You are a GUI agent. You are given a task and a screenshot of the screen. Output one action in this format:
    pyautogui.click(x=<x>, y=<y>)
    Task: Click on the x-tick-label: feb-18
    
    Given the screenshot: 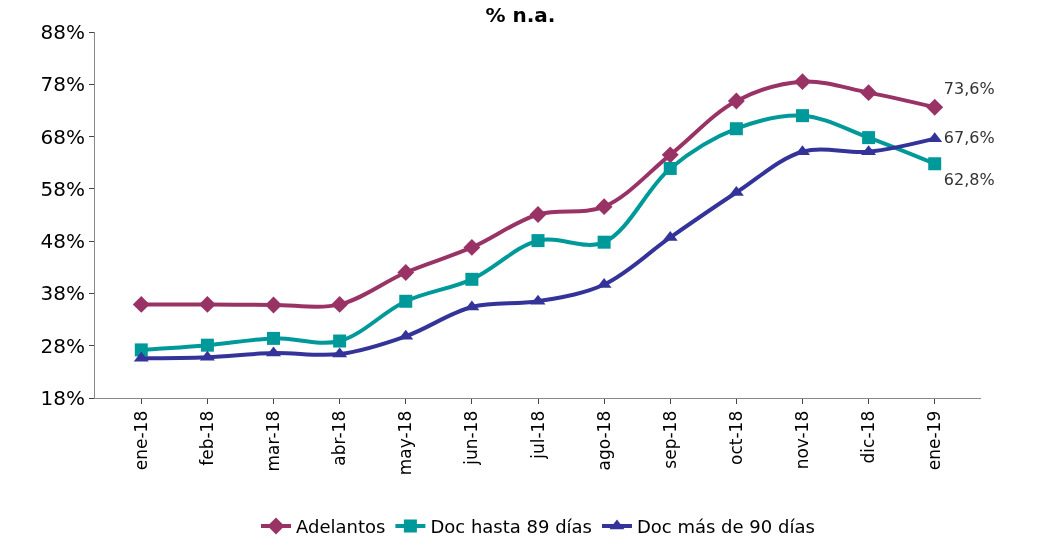 What is the action you would take?
    pyautogui.click(x=206, y=438)
    